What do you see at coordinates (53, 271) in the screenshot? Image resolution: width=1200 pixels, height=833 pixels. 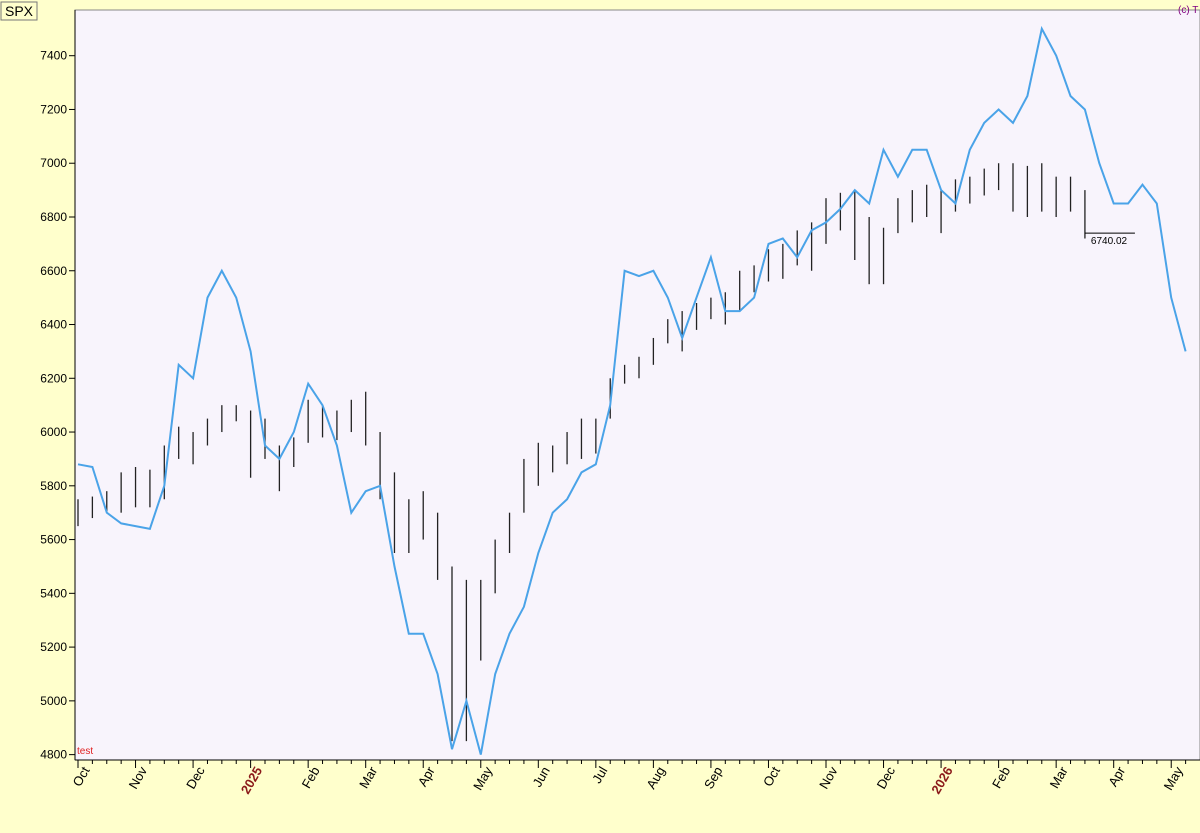 I see `y-tick-label: 6600` at bounding box center [53, 271].